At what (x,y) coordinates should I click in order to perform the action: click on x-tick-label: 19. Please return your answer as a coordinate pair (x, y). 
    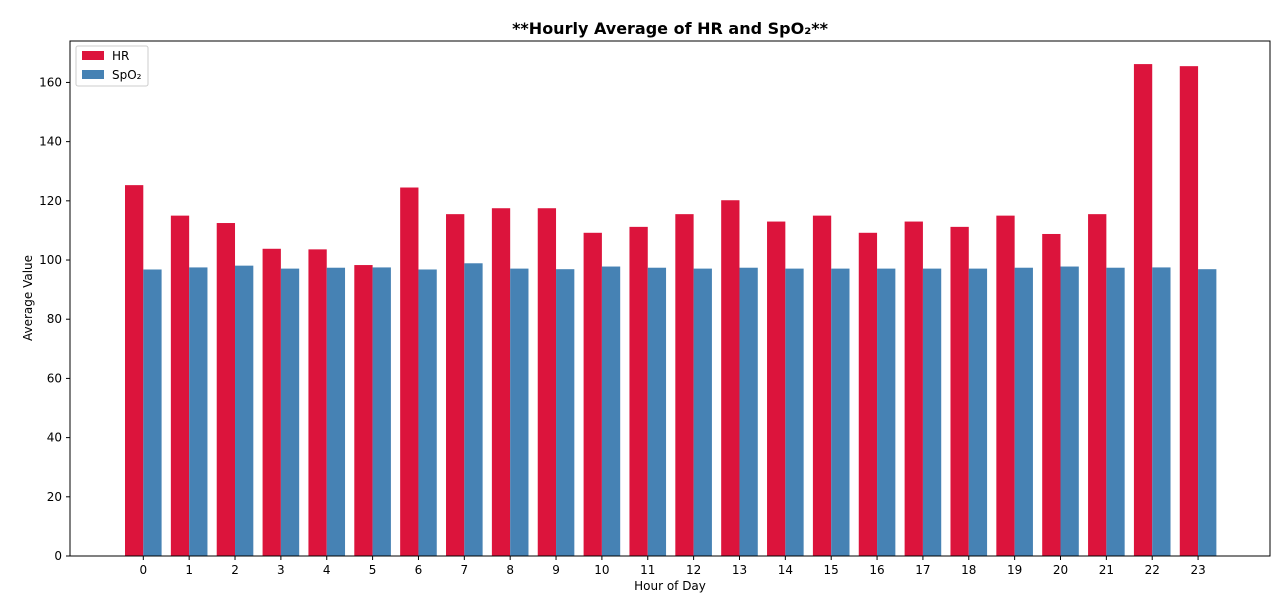
    Looking at the image, I should click on (1014, 570).